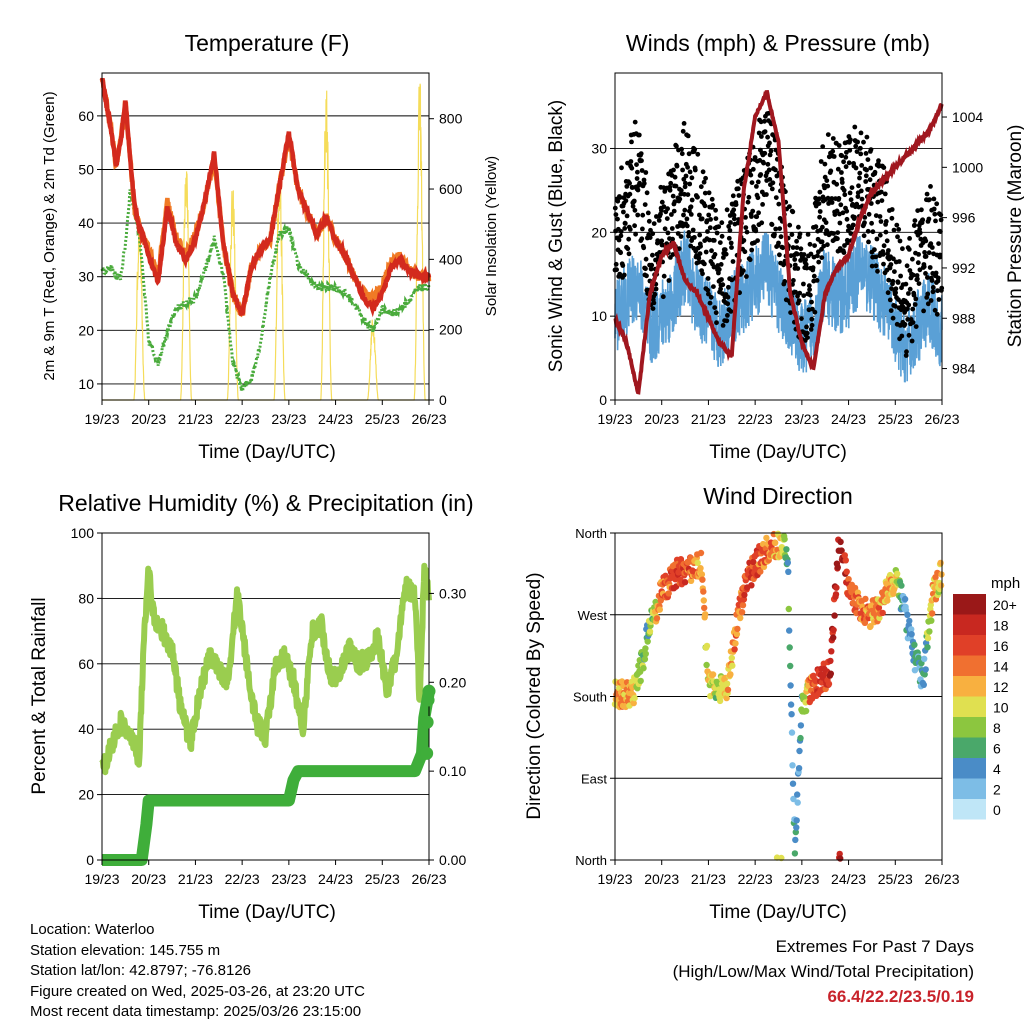 The height and width of the screenshot is (1024, 1024). What do you see at coordinates (778, 696) in the screenshot?
I see `wind-direction-plot-area` at bounding box center [778, 696].